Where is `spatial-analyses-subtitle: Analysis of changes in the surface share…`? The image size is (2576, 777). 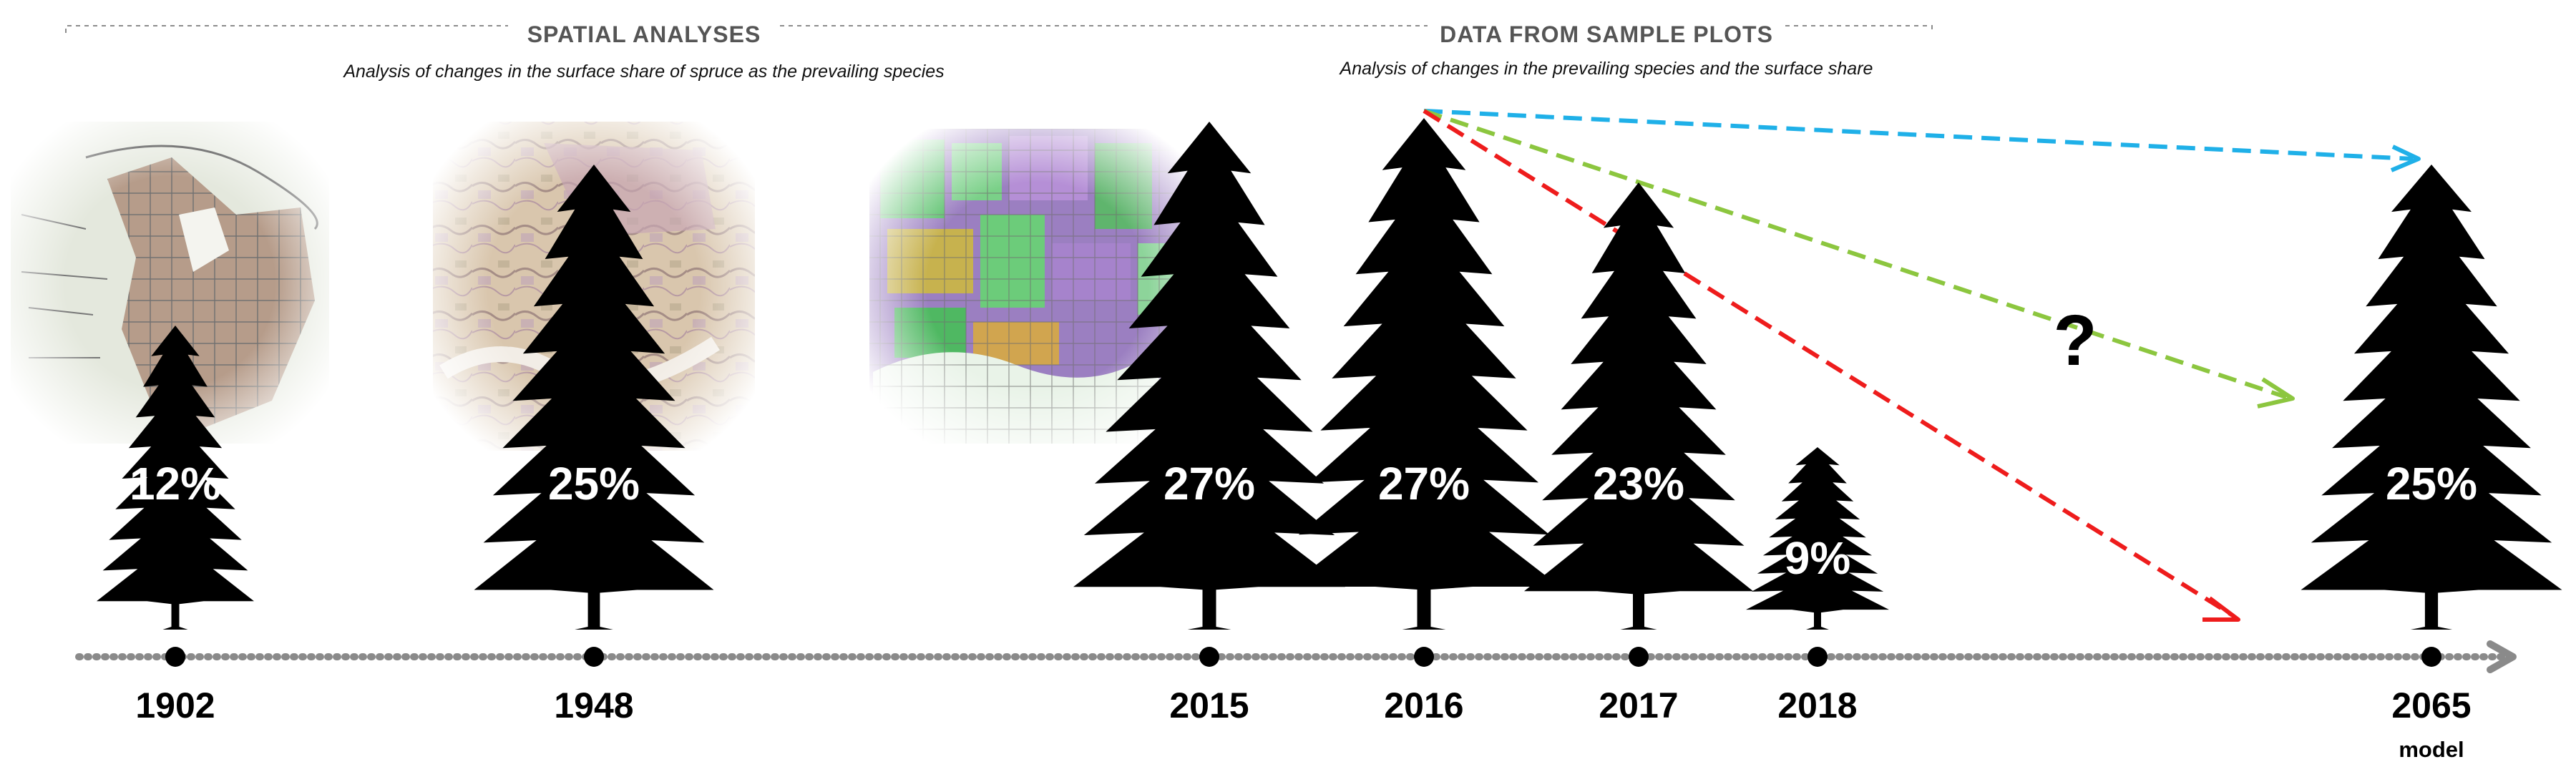
spatial-analyses-subtitle: Analysis of changes in the surface share… is located at coordinates (643, 72).